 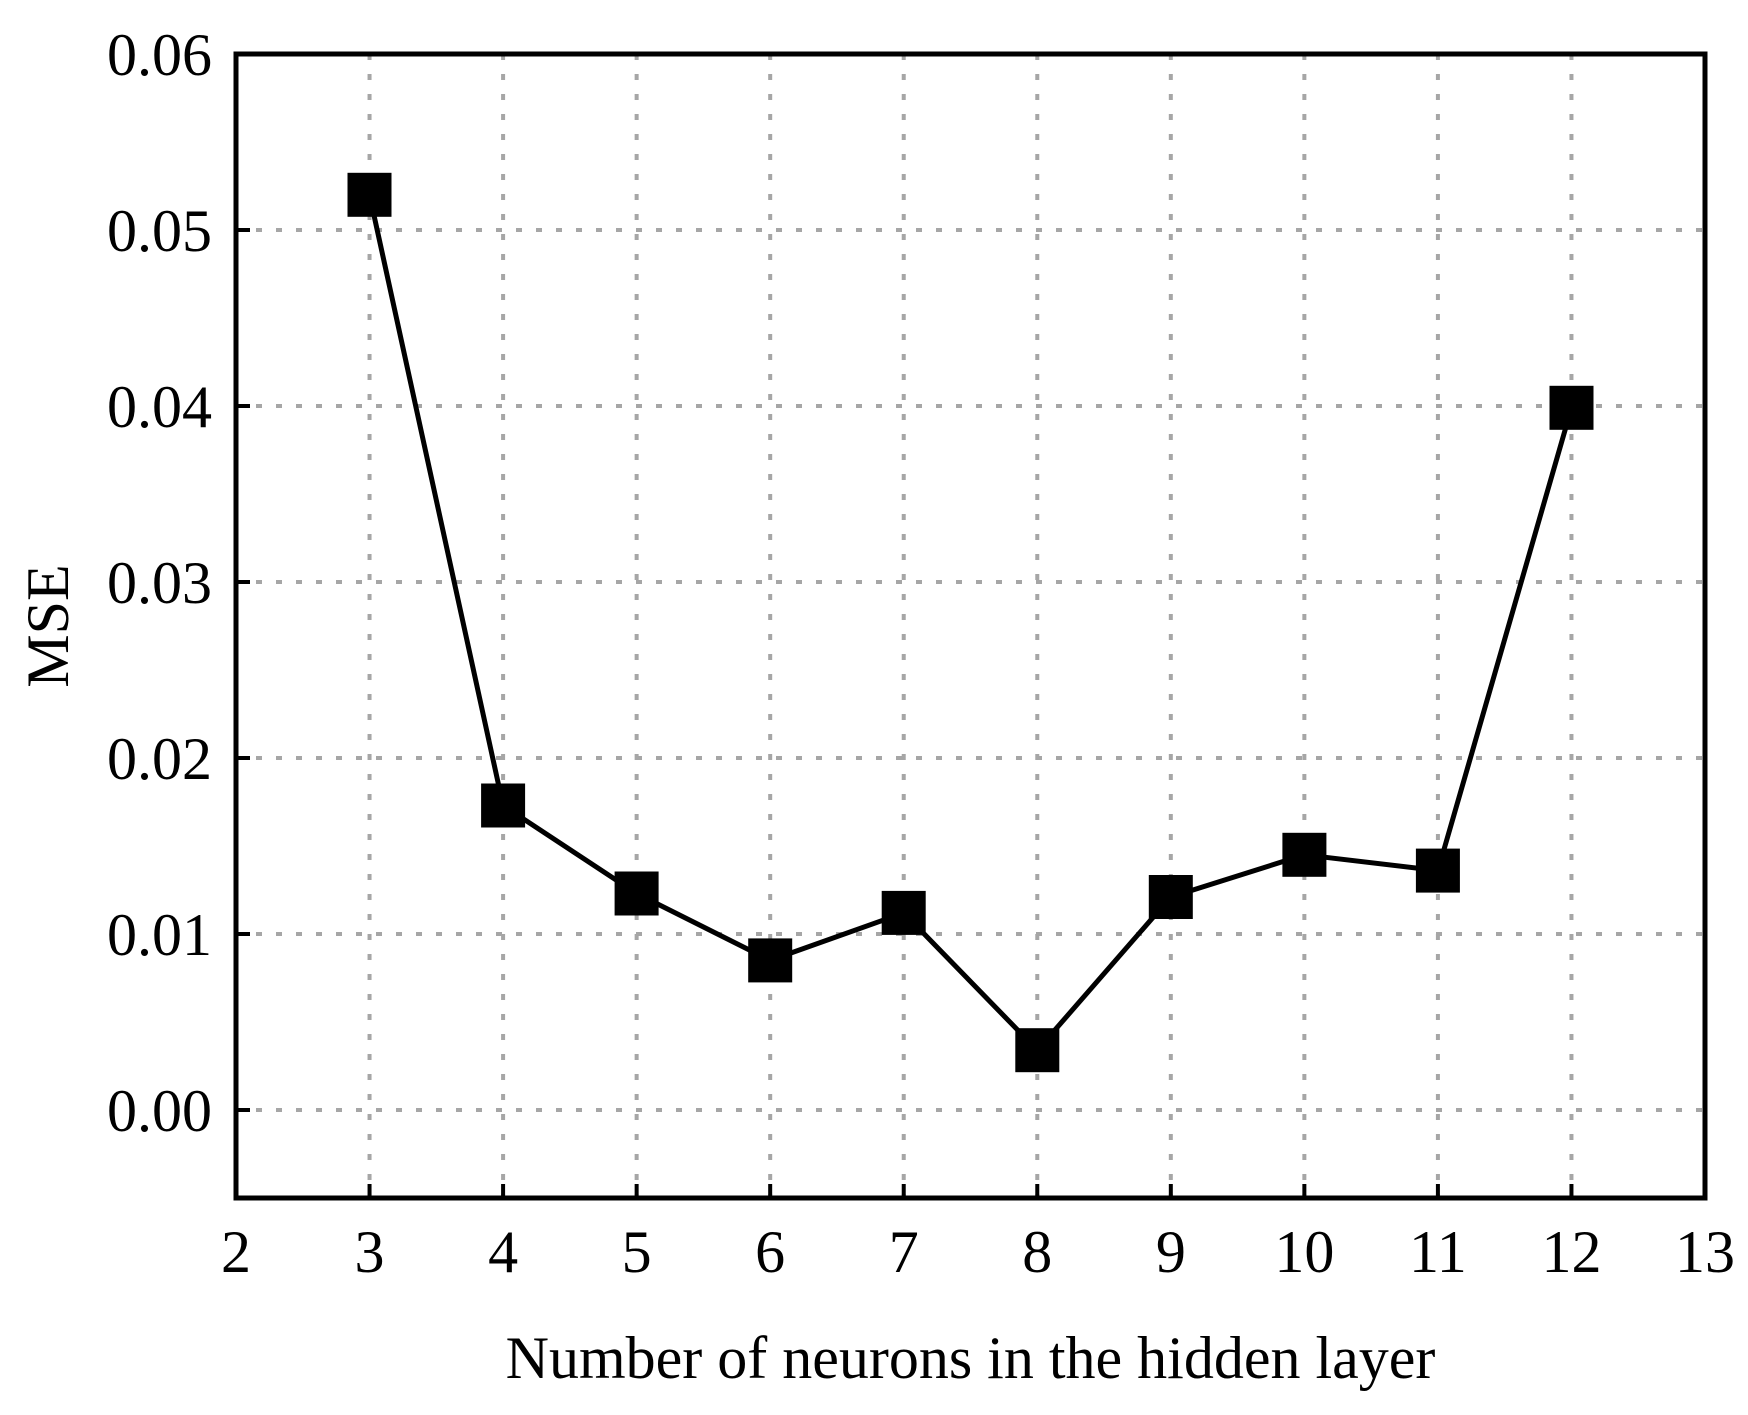 I want to click on x-tick-label: 3, so click(x=370, y=1252).